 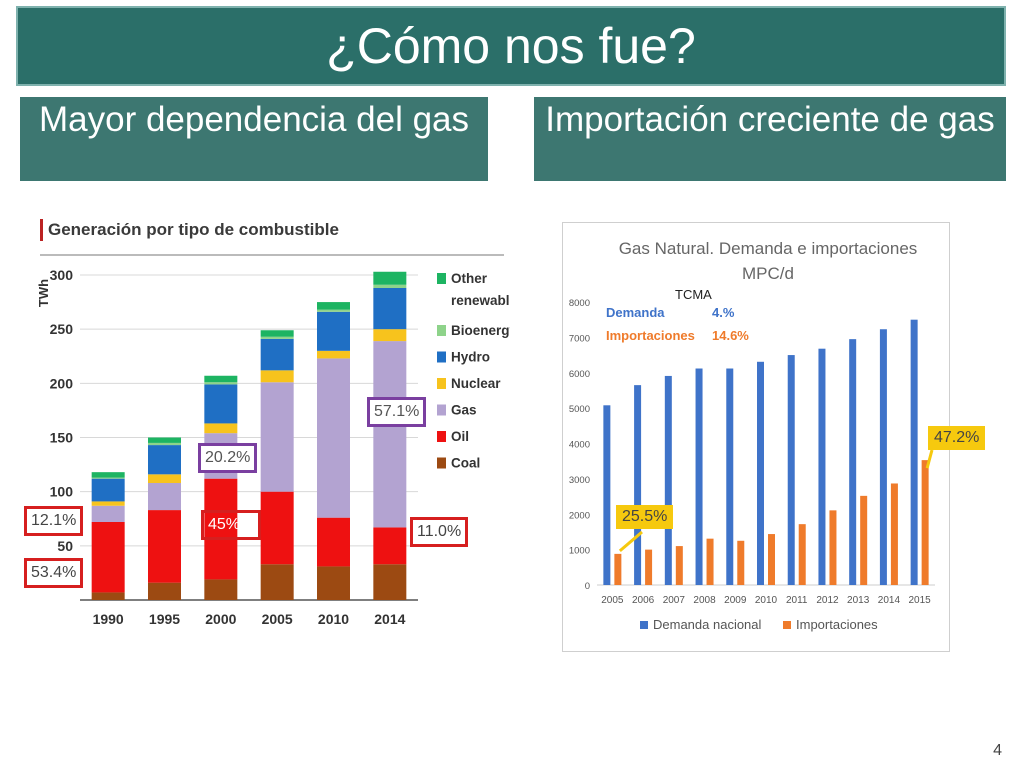 What do you see at coordinates (607, 495) in the screenshot?
I see `bar-demanda-2005` at bounding box center [607, 495].